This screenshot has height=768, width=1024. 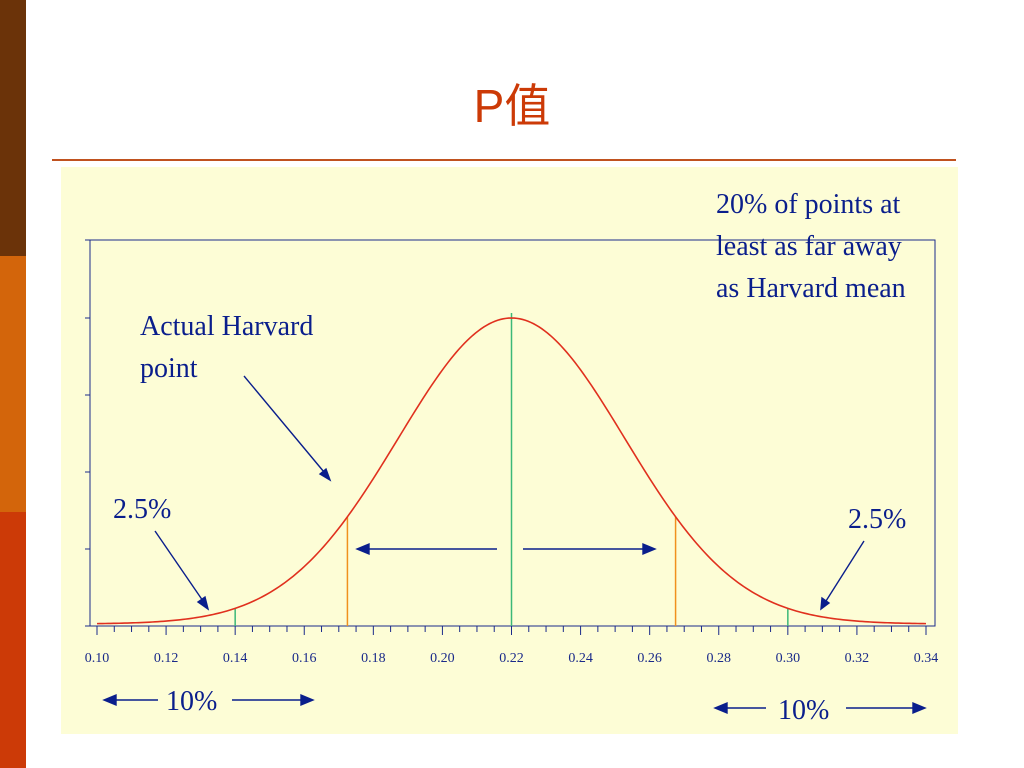 I want to click on annotation-right-pct: 2.5%, so click(x=877, y=519).